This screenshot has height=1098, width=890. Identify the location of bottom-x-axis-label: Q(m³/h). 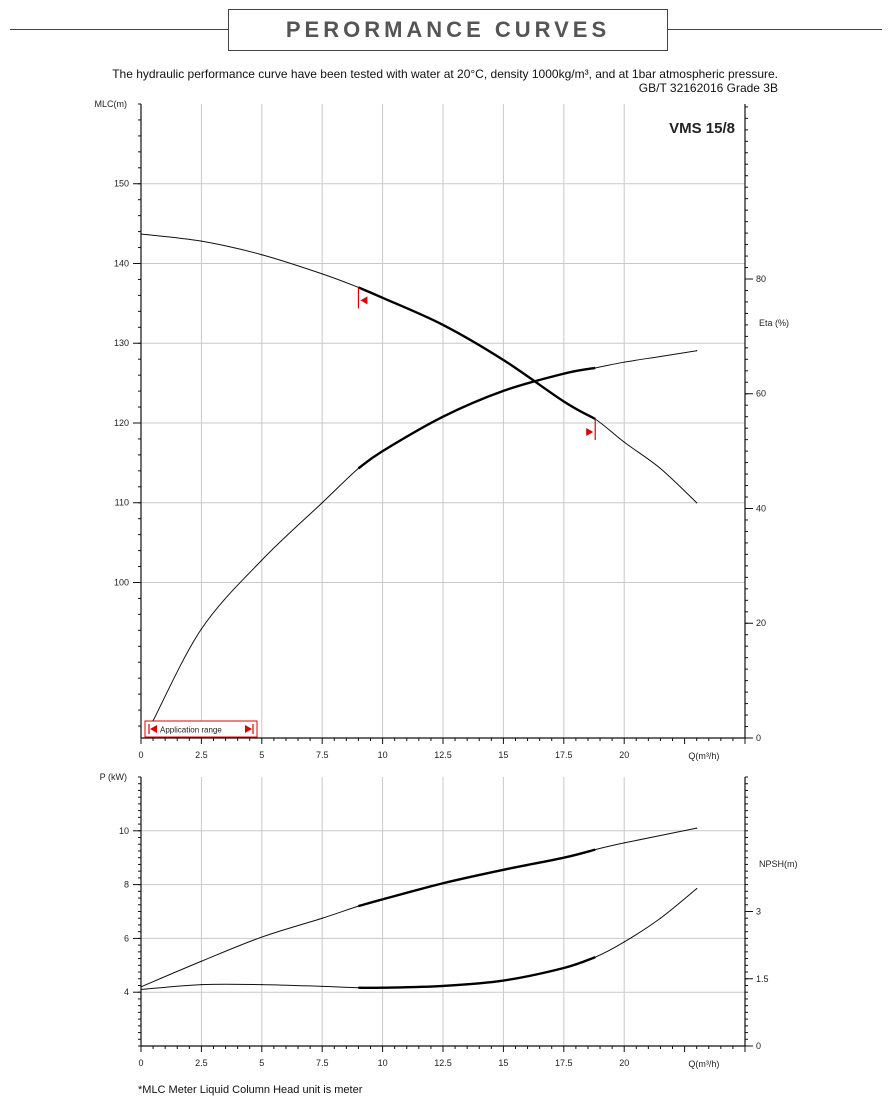
(703, 1064).